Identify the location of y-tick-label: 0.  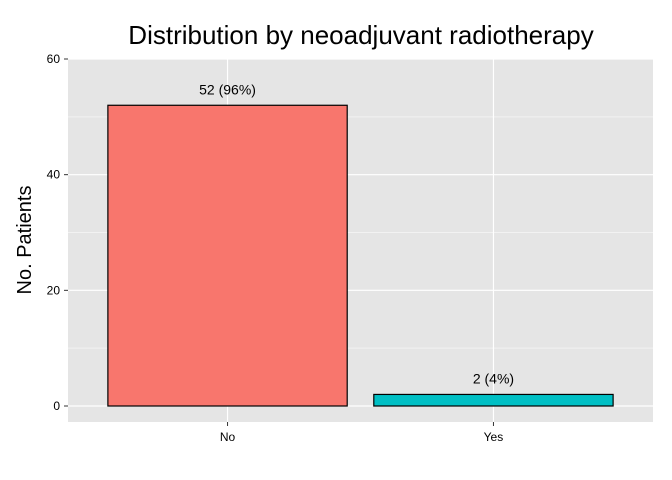
(56, 406).